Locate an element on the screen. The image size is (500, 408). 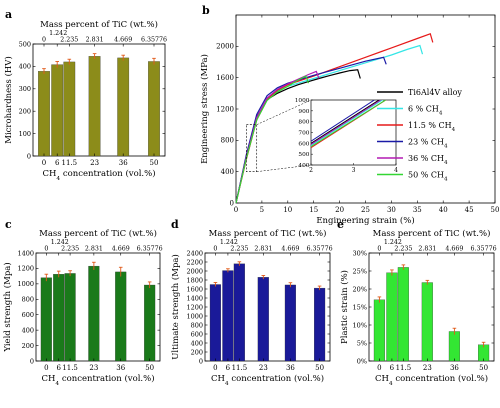
x-tick-label: 5 is located at coordinates (262, 210).